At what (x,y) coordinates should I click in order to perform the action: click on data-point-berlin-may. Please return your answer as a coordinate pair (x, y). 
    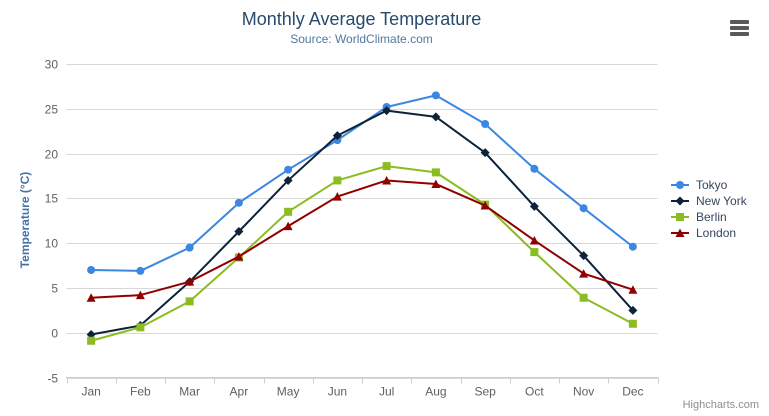
    Looking at the image, I should click on (288, 211).